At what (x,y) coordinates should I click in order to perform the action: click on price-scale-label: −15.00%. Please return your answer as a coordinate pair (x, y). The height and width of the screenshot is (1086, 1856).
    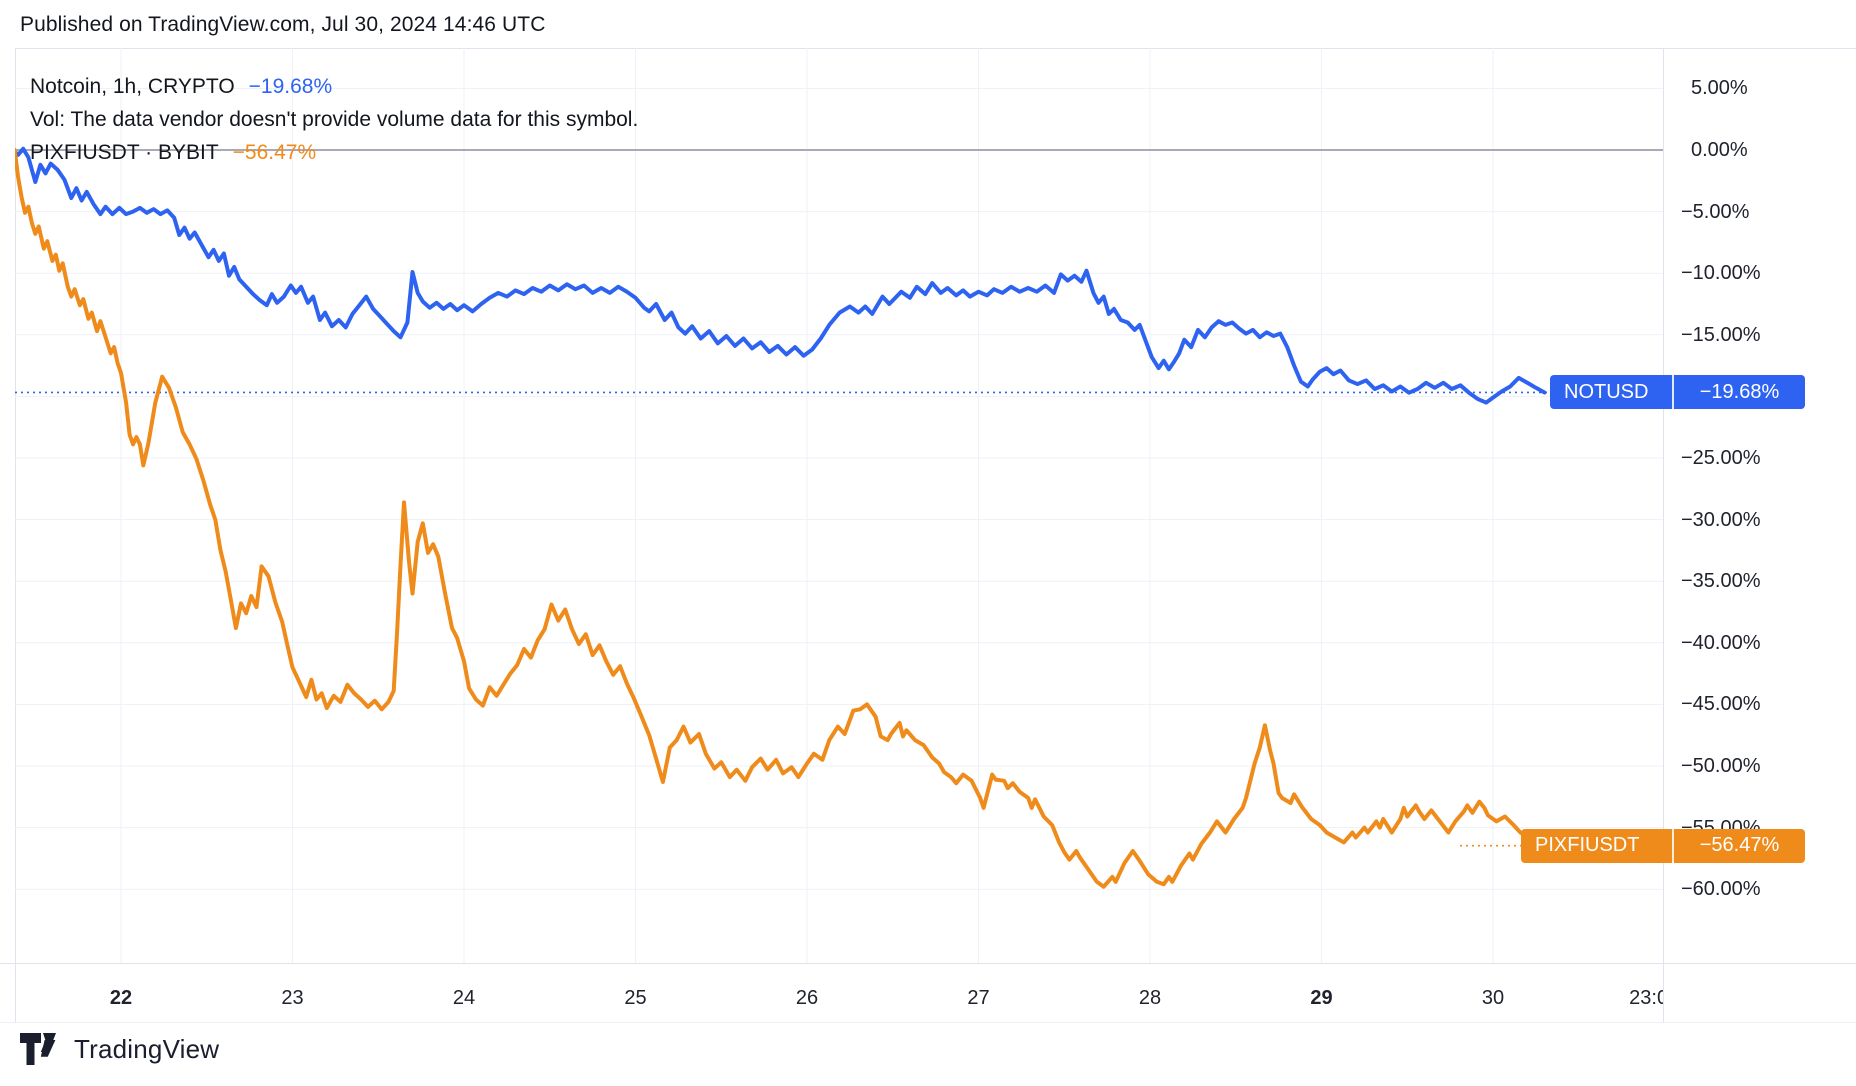
    Looking at the image, I should click on (1721, 334).